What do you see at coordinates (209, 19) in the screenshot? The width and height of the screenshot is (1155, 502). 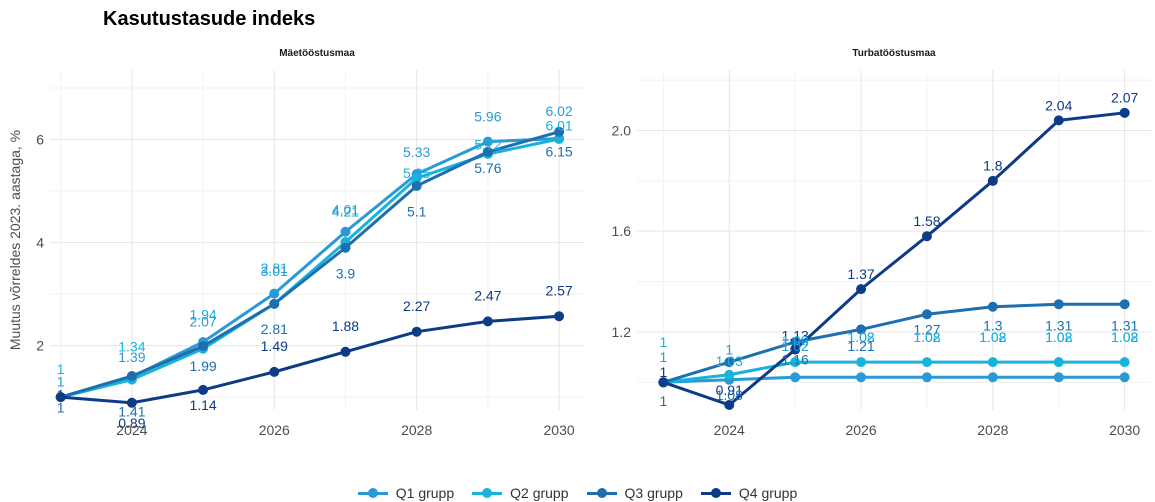 I see `chart-title: Kasutustasude indeks` at bounding box center [209, 19].